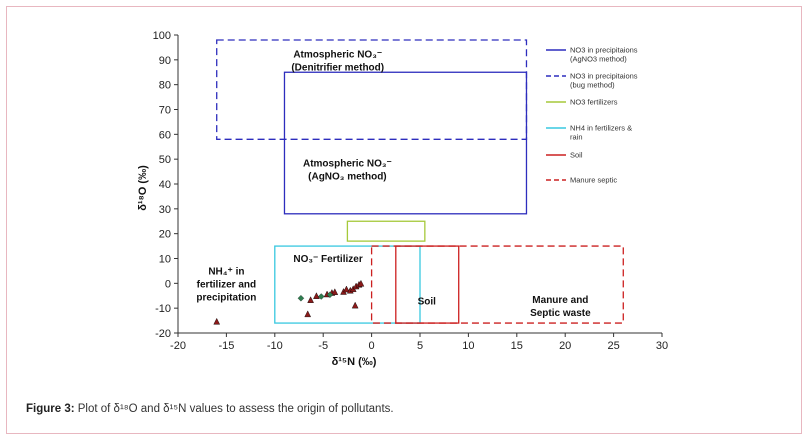  Describe the element at coordinates (565, 346) in the screenshot. I see `x-tick-label: 20` at that location.